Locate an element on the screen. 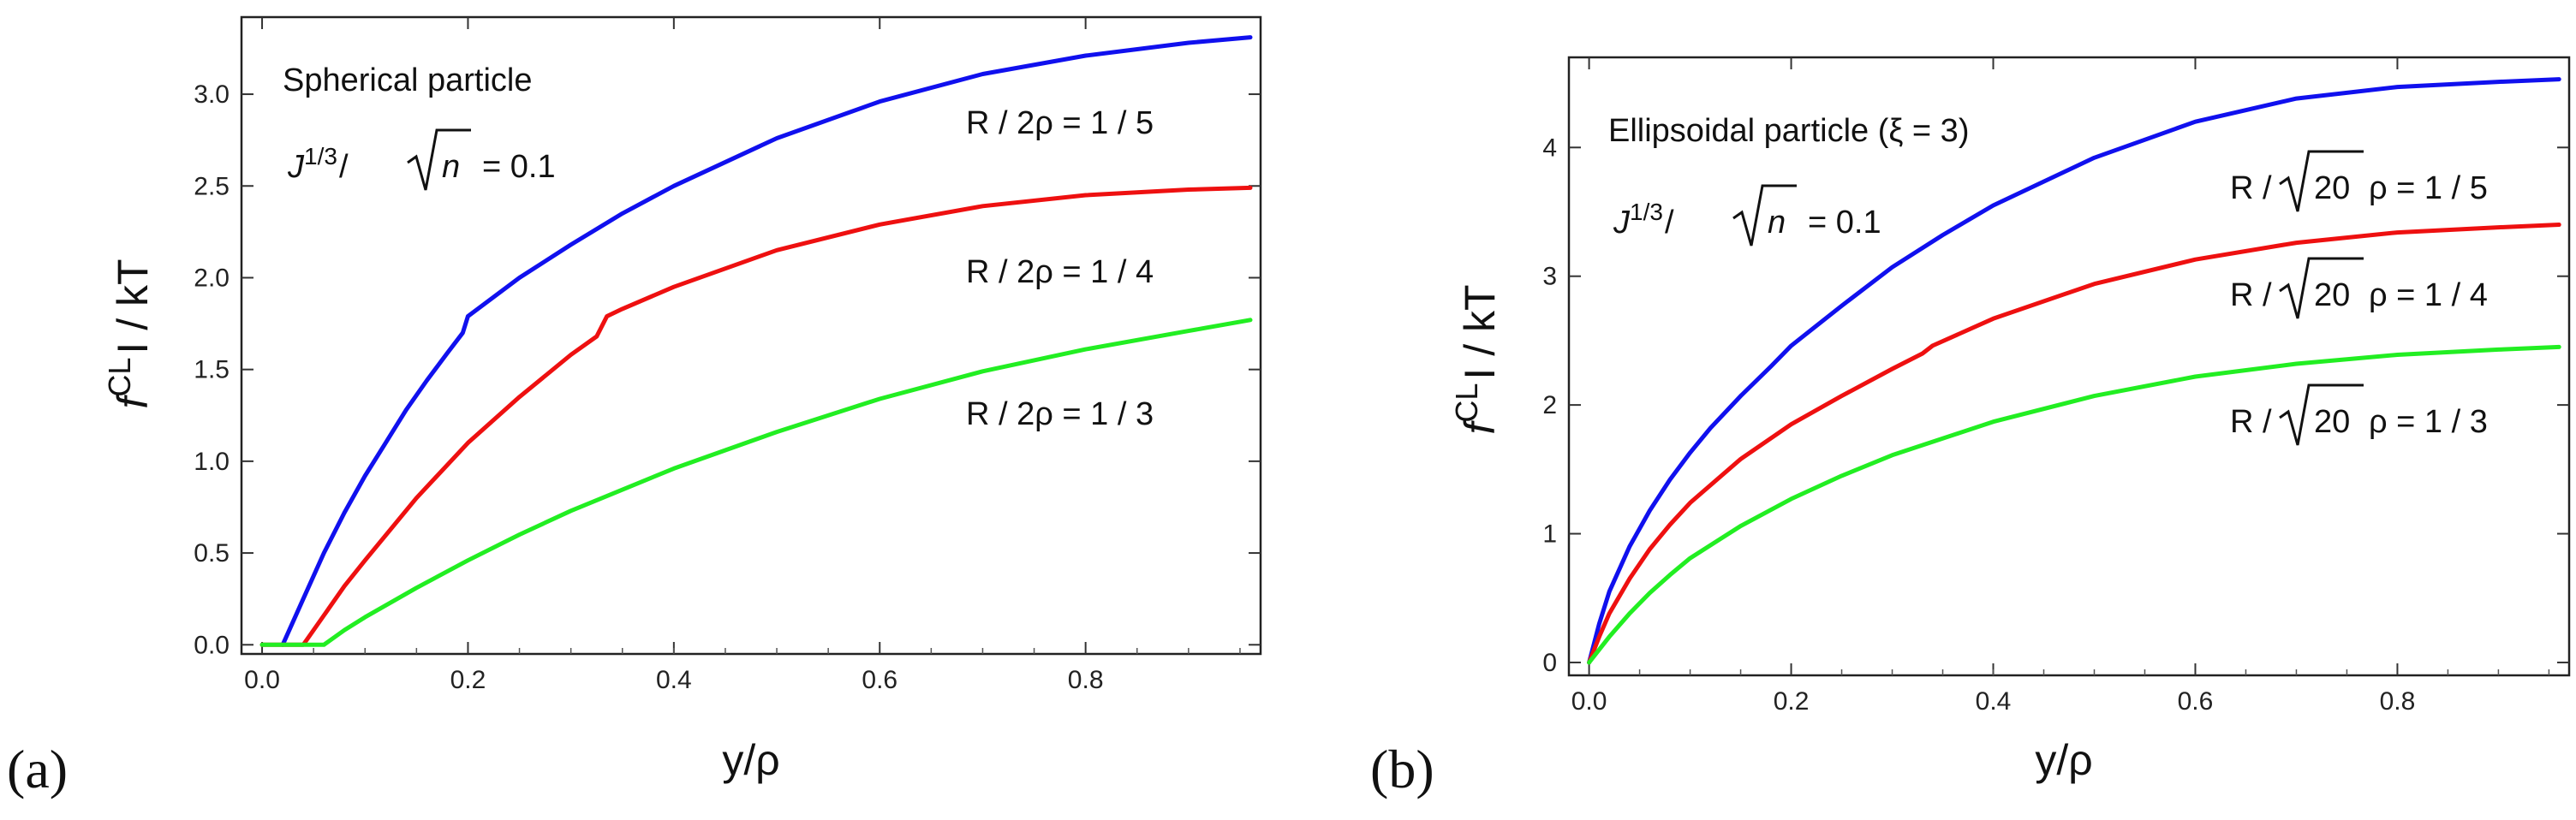 The width and height of the screenshot is (2576, 820). panel-b-param-value: = 0.1 is located at coordinates (1844, 223).